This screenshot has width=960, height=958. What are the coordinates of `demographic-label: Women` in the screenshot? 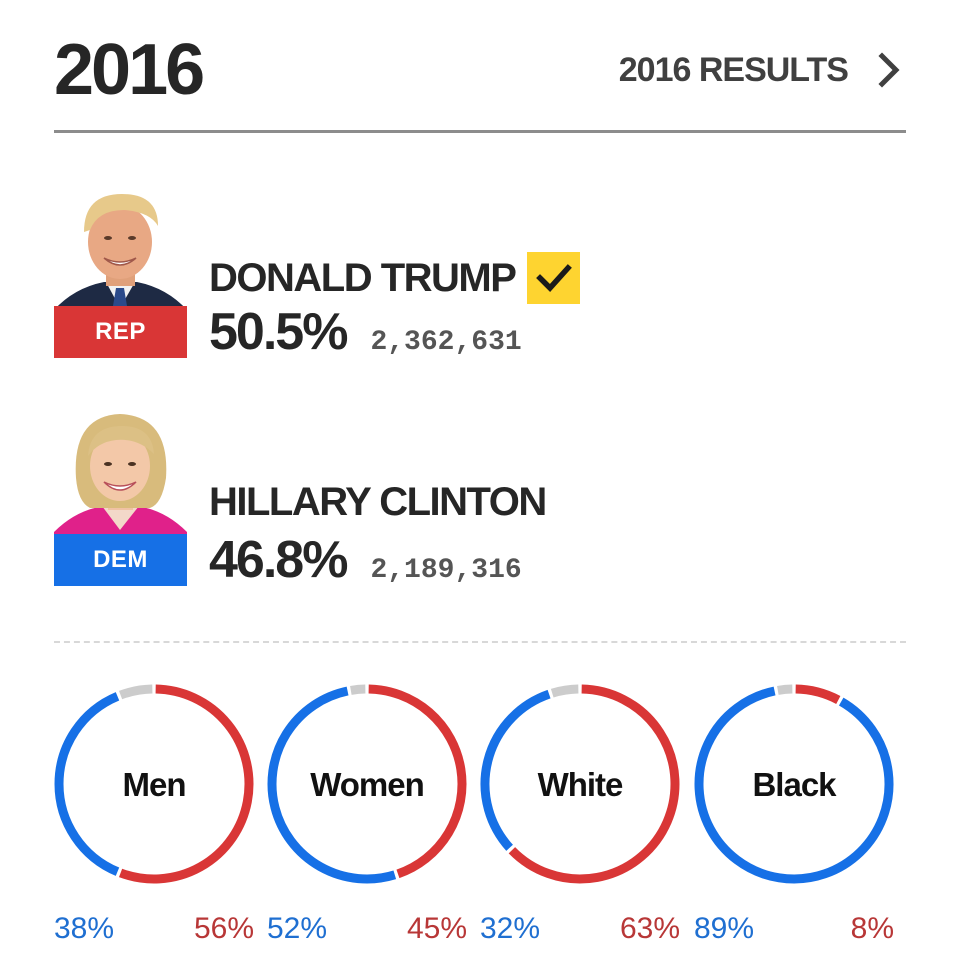 It's located at (367, 784).